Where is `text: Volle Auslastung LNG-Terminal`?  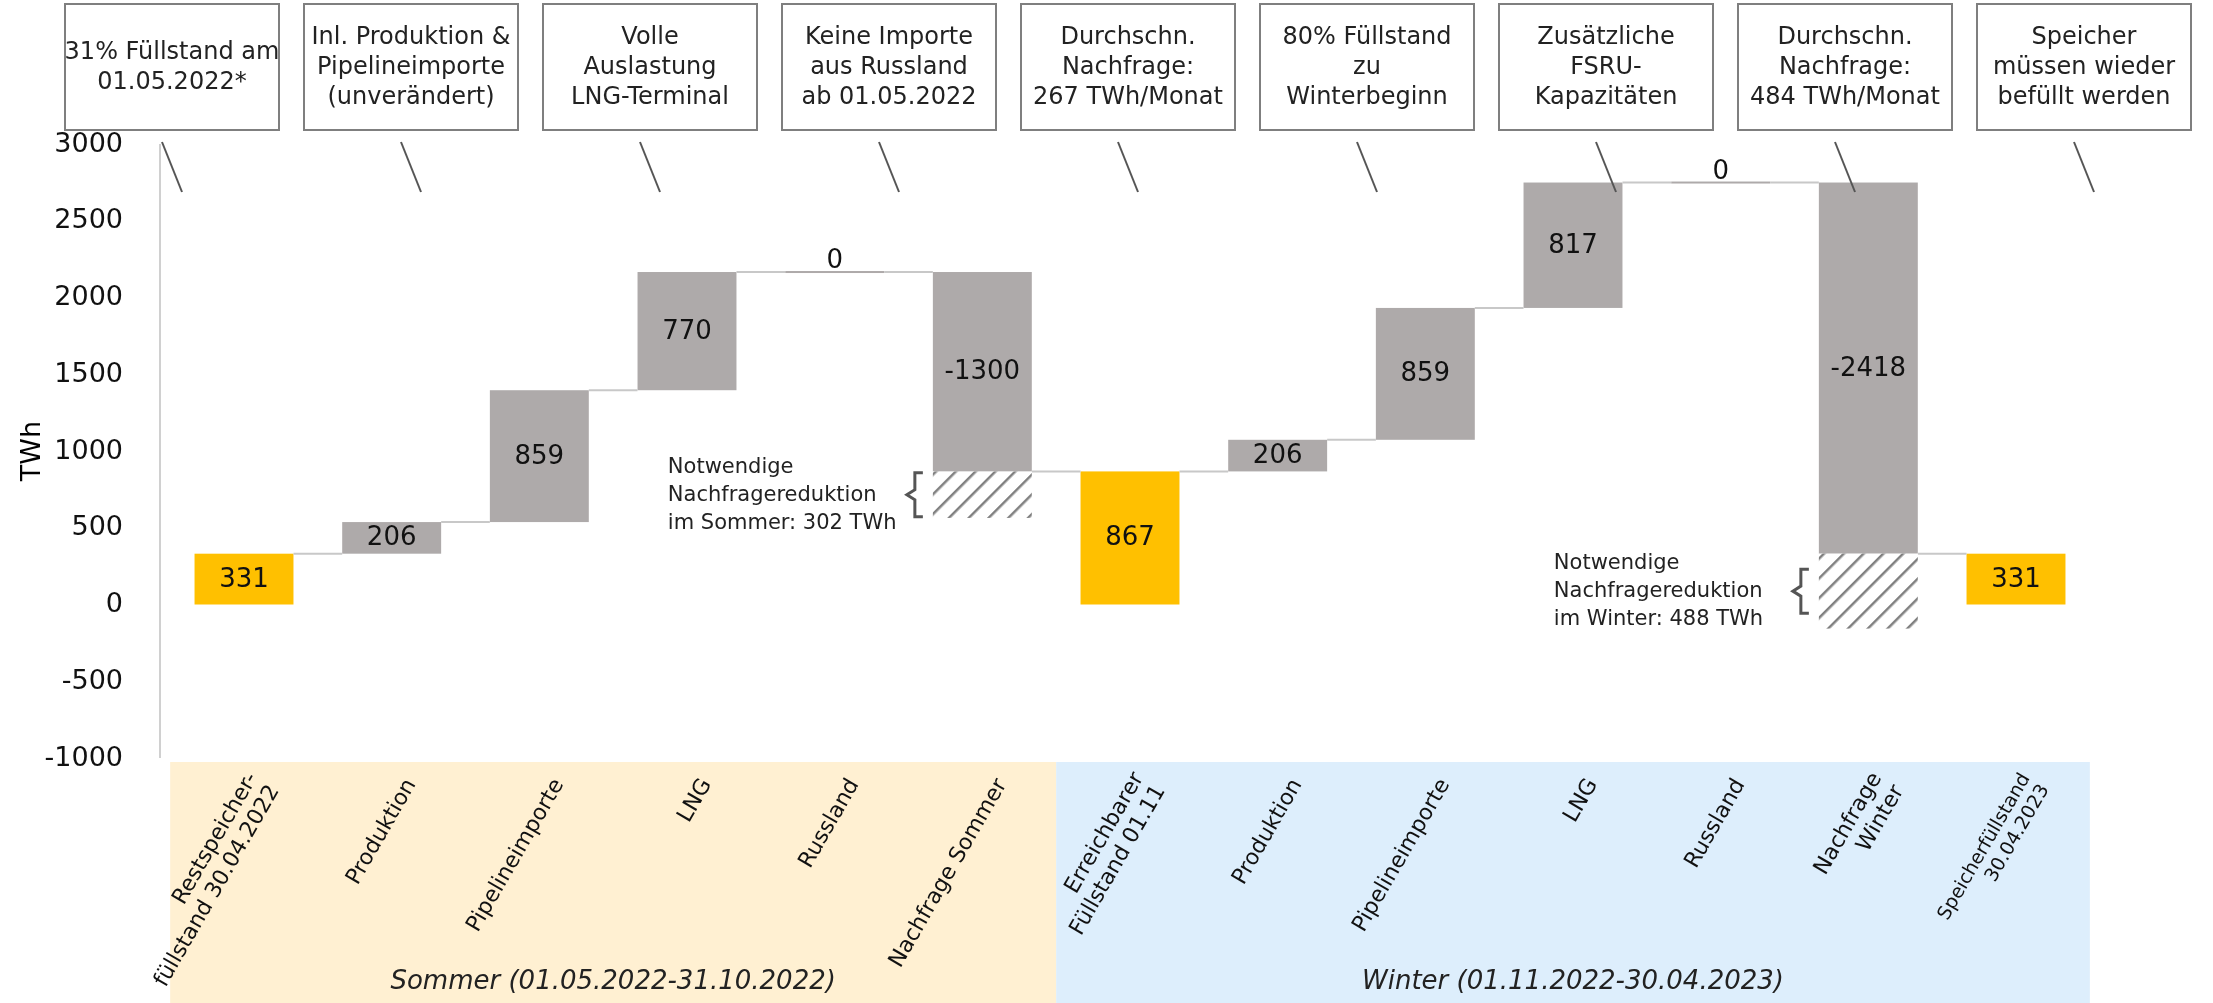
text: Volle Auslastung LNG-Terminal is located at coordinates (650, 66).